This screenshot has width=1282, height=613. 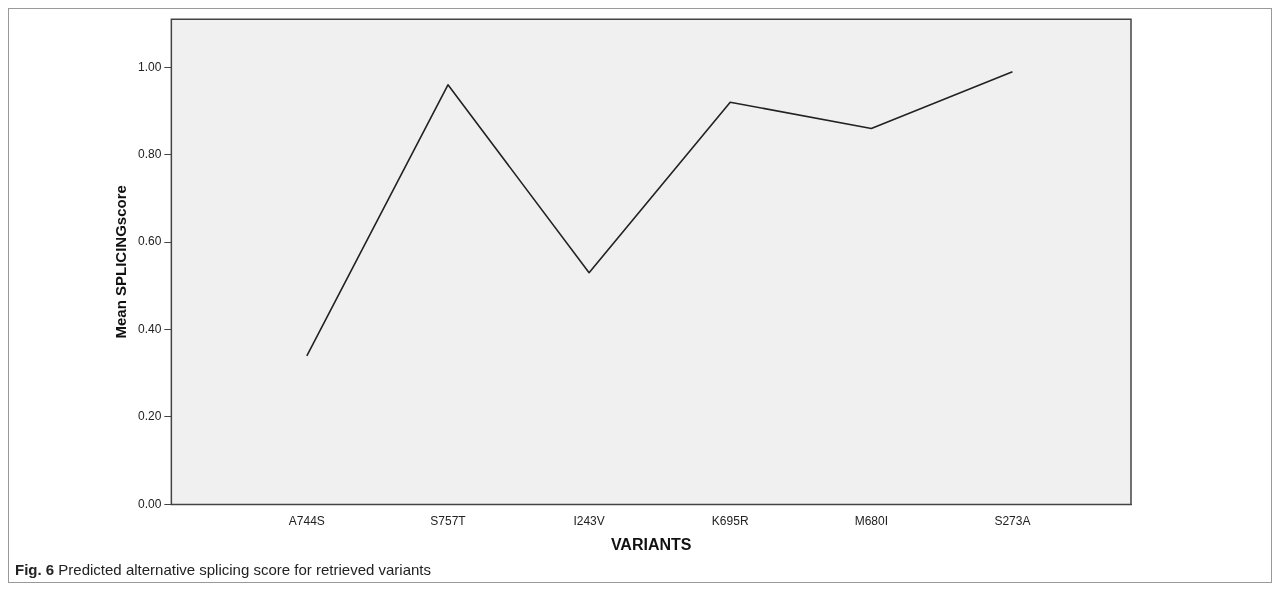 I want to click on y-tick-label: 0.00, so click(x=150, y=503).